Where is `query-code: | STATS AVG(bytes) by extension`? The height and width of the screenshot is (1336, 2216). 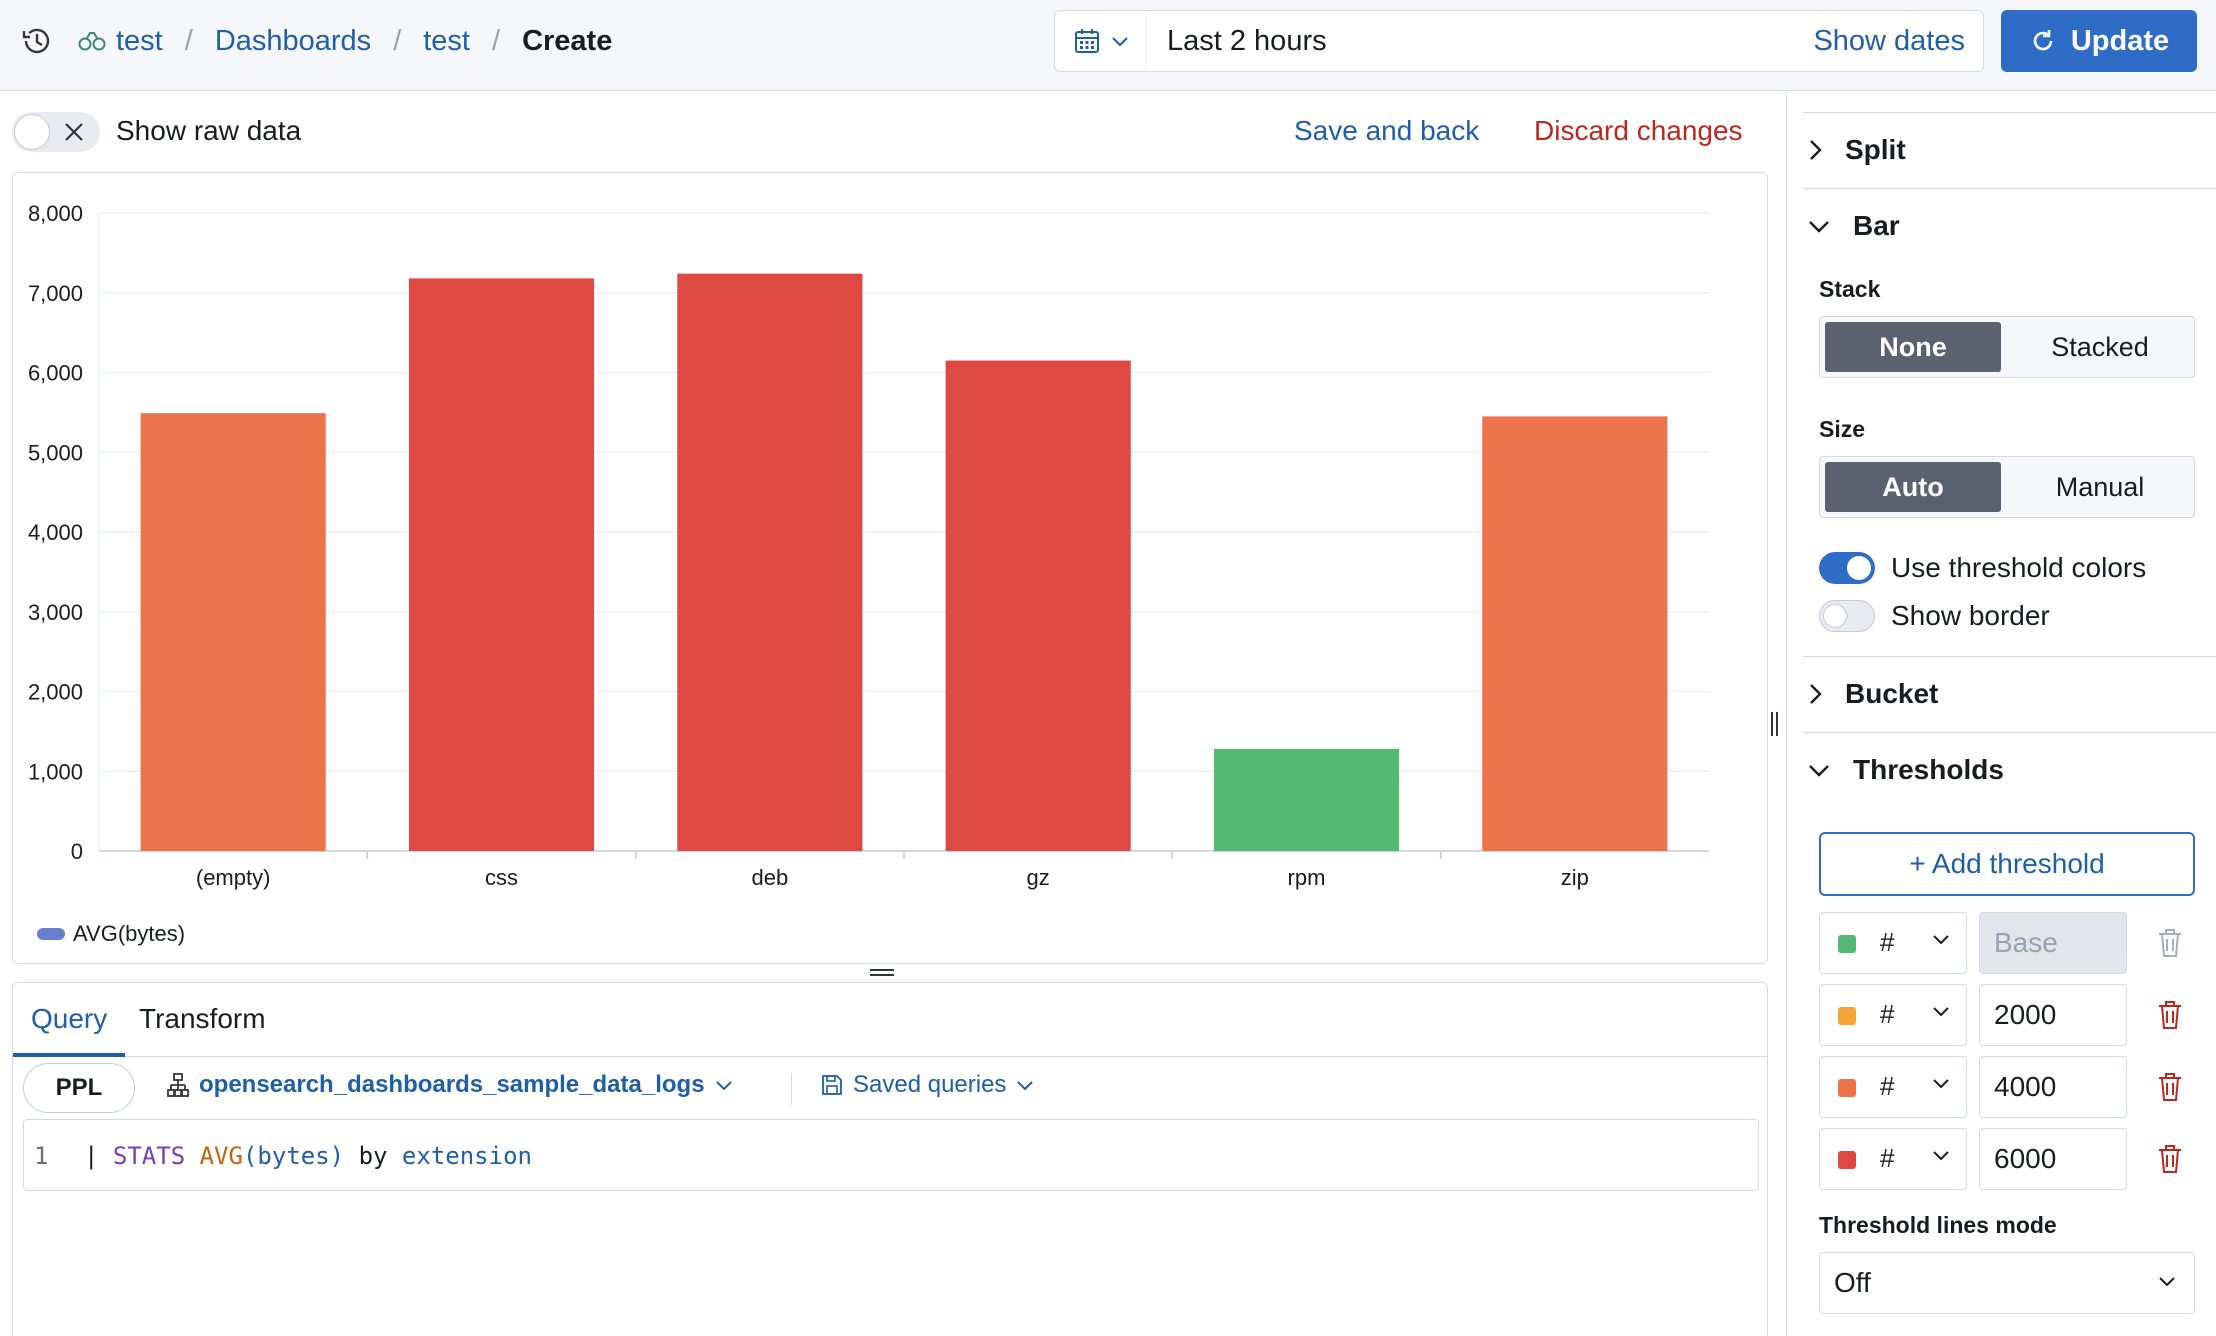
query-code: | STATS AVG(bytes) by extension is located at coordinates (308, 1156).